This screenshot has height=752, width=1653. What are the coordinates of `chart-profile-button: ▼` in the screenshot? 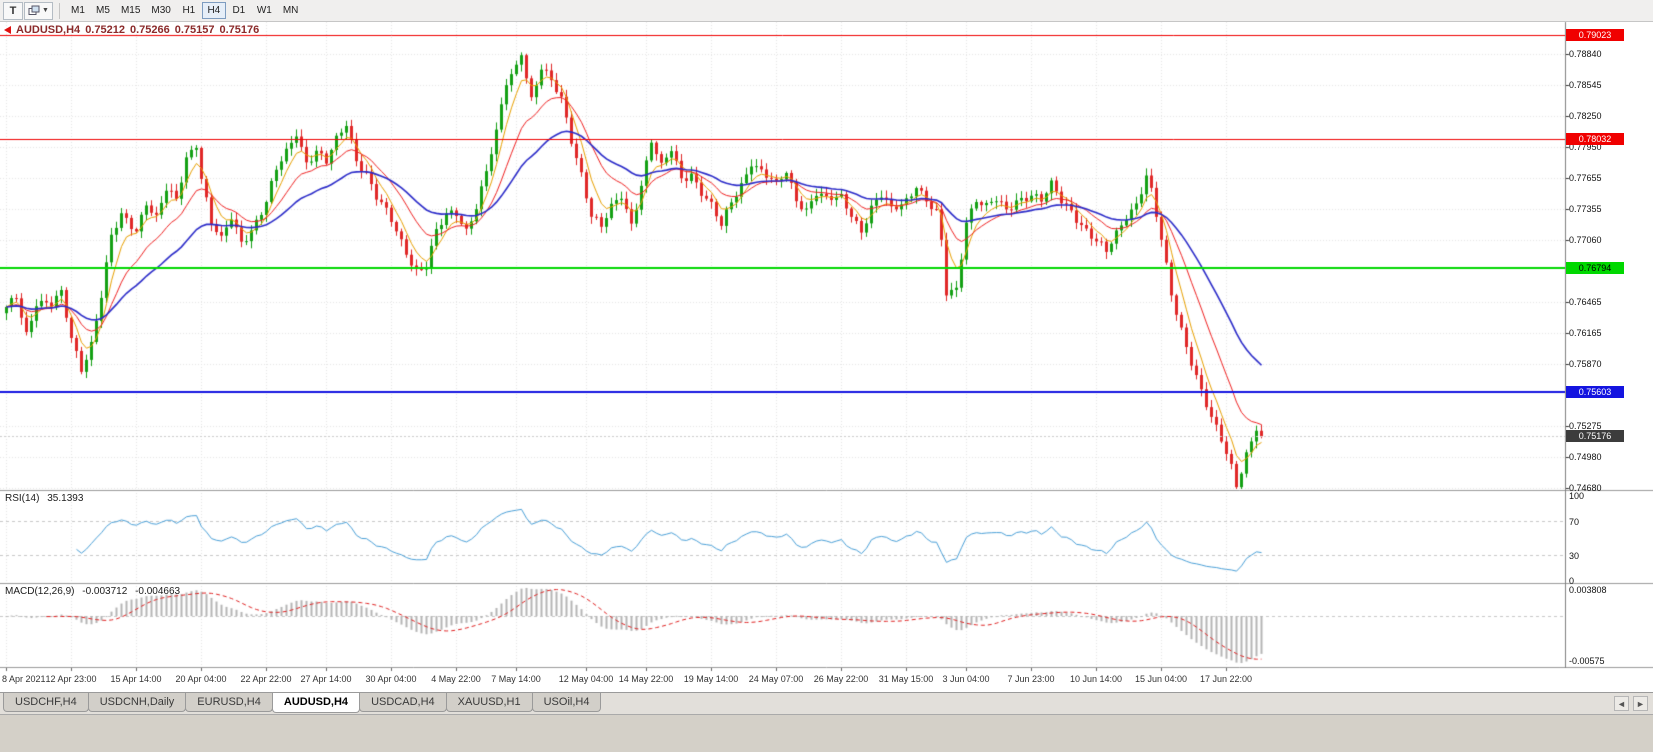 It's located at (38, 10).